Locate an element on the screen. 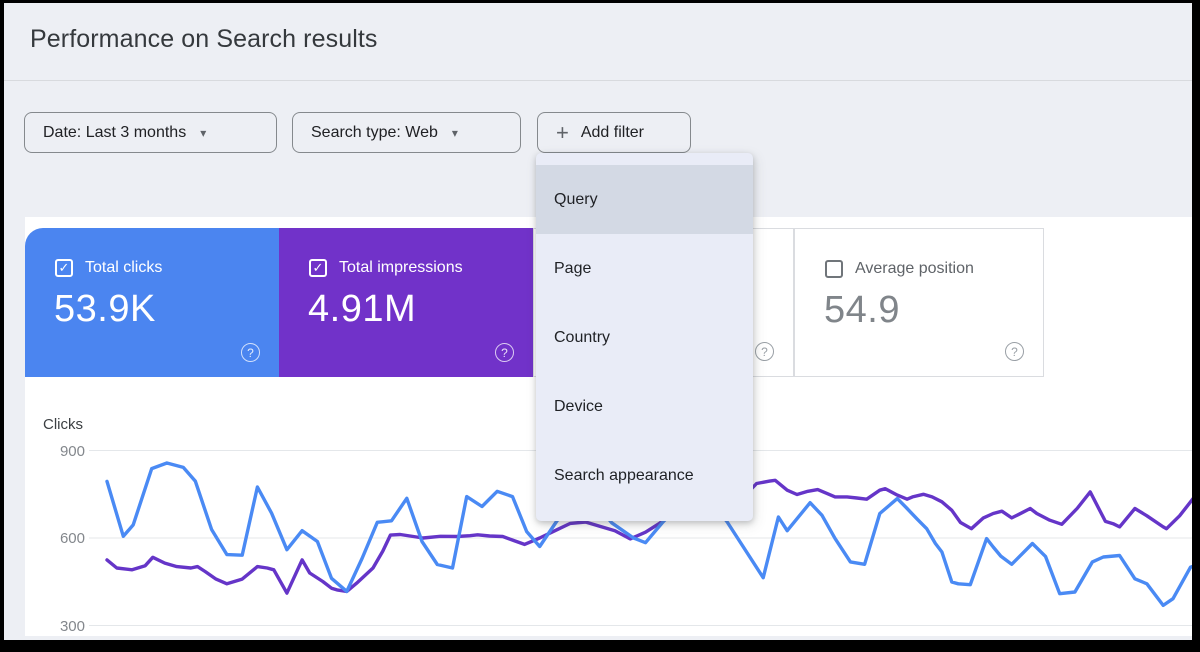 Image resolution: width=1200 pixels, height=652 pixels. total-impressions-checkbox-checked: ✓ is located at coordinates (318, 268).